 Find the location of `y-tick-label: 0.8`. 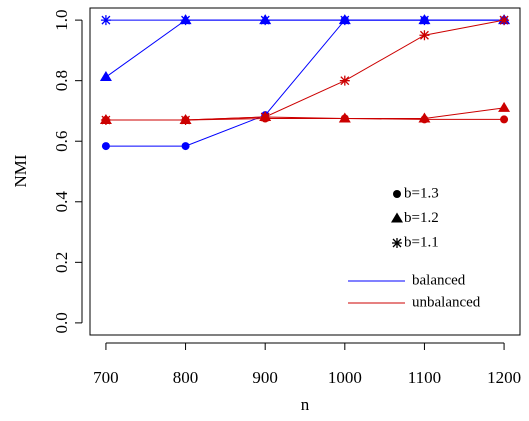

y-tick-label: 0.8 is located at coordinates (61, 80).